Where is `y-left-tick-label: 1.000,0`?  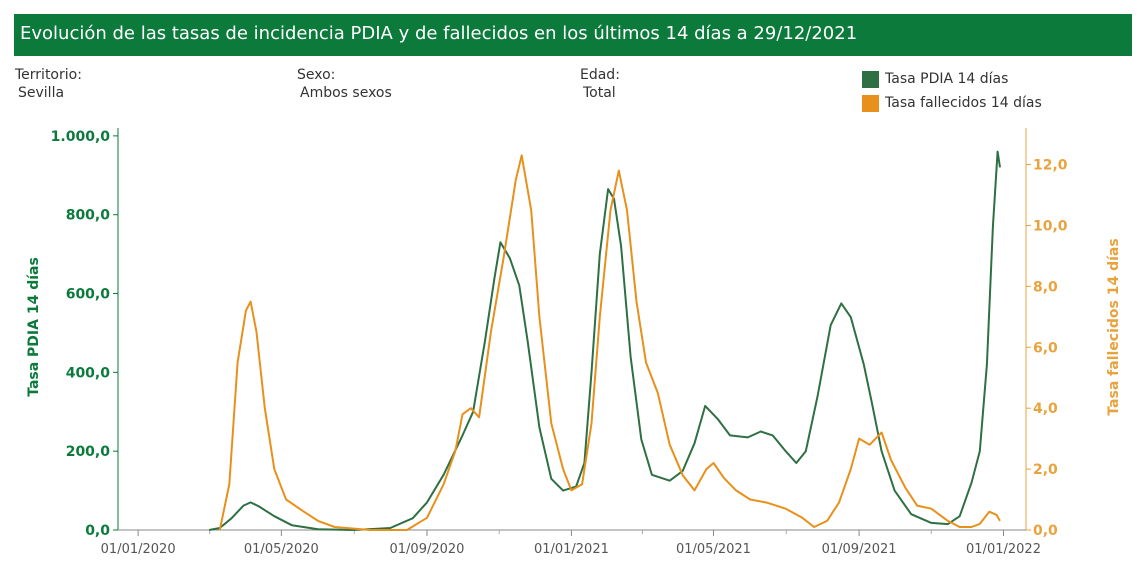
y-left-tick-label: 1.000,0 is located at coordinates (81, 137).